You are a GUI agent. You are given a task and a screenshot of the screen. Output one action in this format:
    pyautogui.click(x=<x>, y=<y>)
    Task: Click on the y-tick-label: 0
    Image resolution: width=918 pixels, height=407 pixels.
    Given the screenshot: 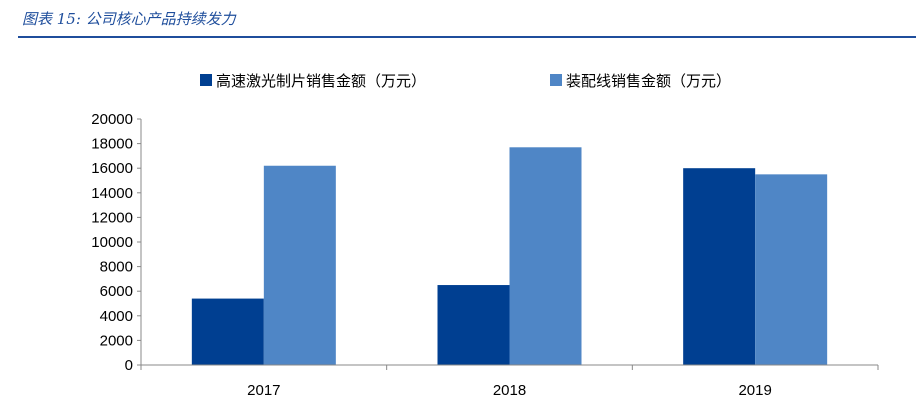 What is the action you would take?
    pyautogui.click(x=129, y=365)
    